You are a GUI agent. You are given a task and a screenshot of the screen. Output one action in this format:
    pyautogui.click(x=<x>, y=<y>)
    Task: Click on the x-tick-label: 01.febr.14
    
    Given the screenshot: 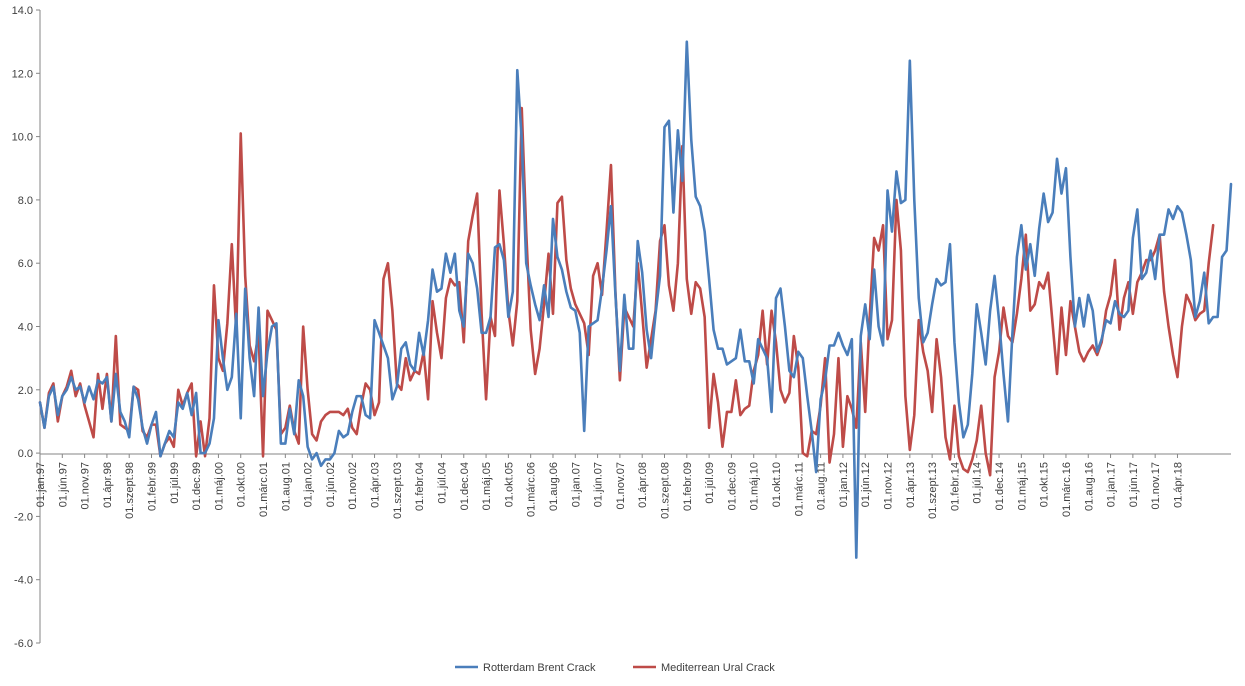 What is the action you would take?
    pyautogui.click(x=955, y=486)
    